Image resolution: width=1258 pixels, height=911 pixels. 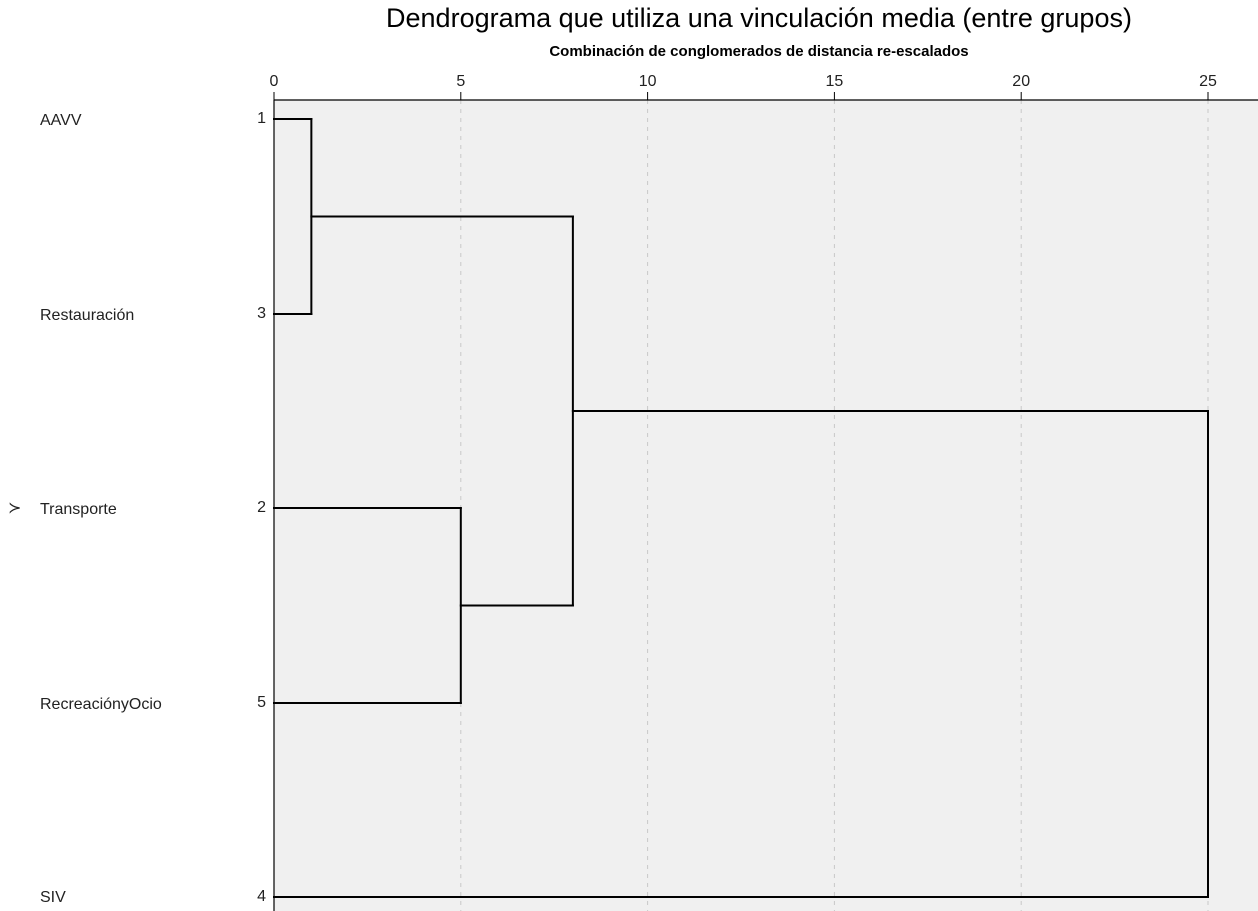 I want to click on leaf-label: AAVV, so click(x=61, y=120).